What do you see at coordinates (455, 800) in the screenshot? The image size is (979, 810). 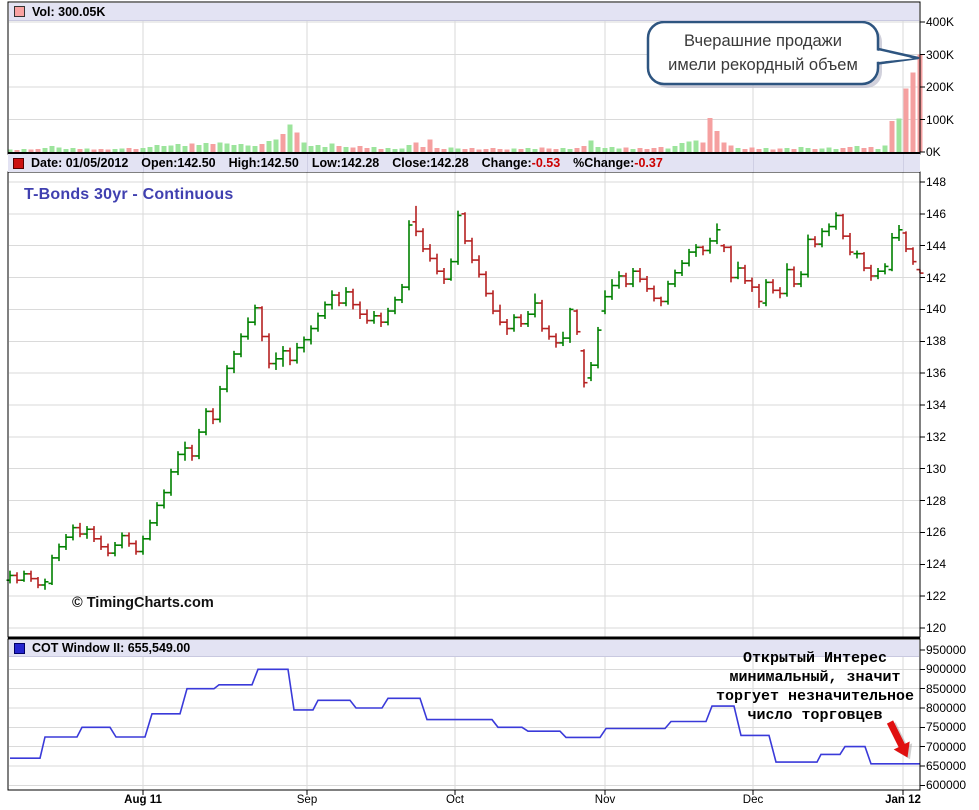 I see `x-axis-label: Oct` at bounding box center [455, 800].